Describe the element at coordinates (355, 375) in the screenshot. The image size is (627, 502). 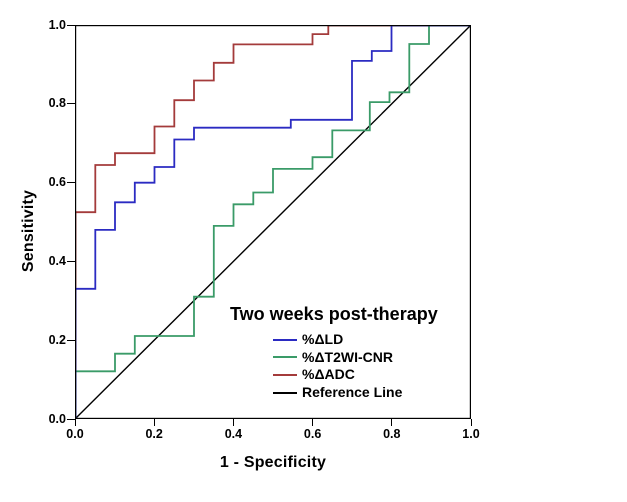
I see `legend-item: %ΔADC` at that location.